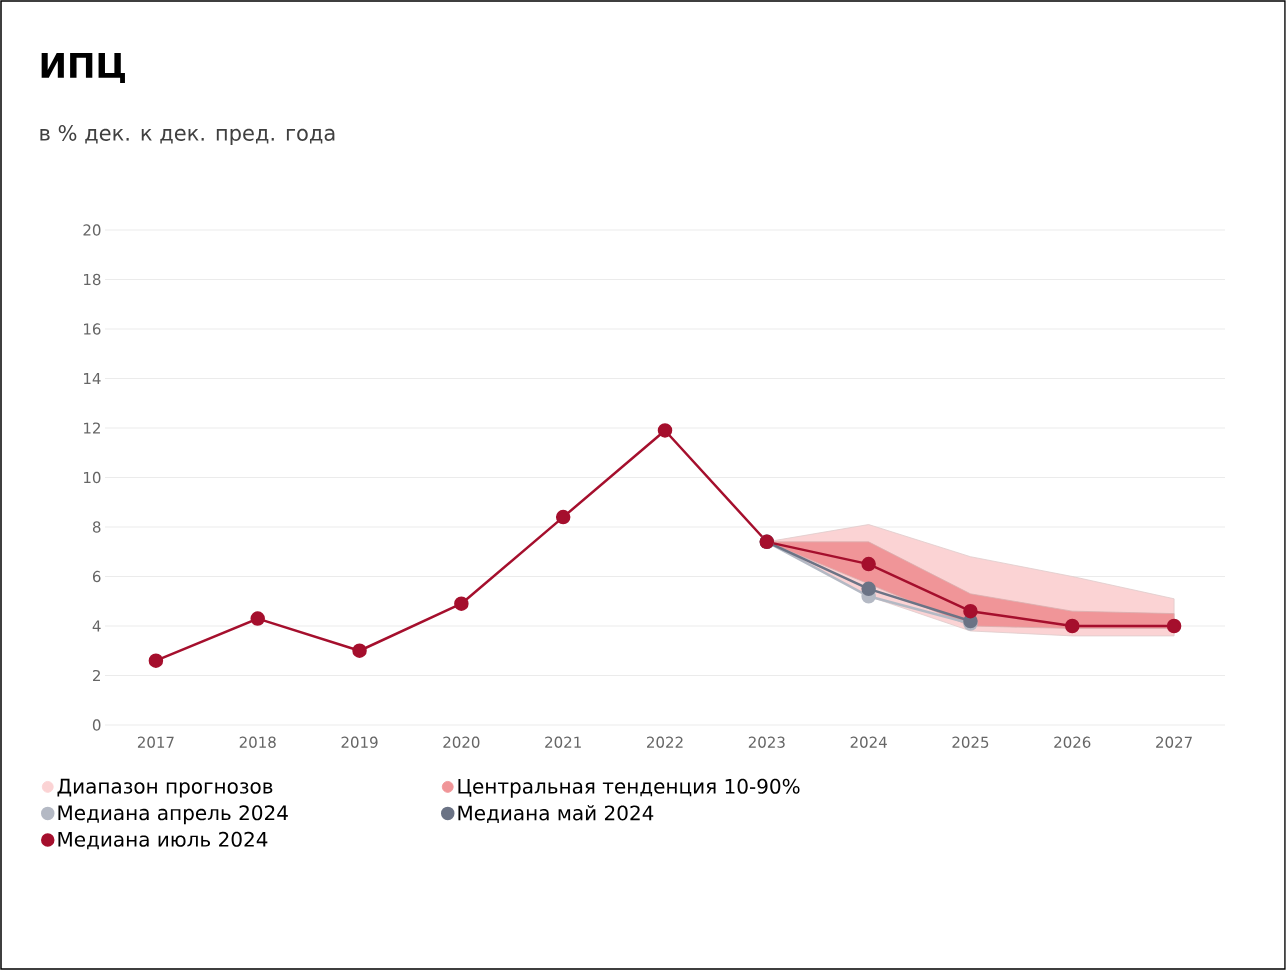 The height and width of the screenshot is (970, 1286). What do you see at coordinates (868, 742) in the screenshot?
I see `x-tick-label: 2024` at bounding box center [868, 742].